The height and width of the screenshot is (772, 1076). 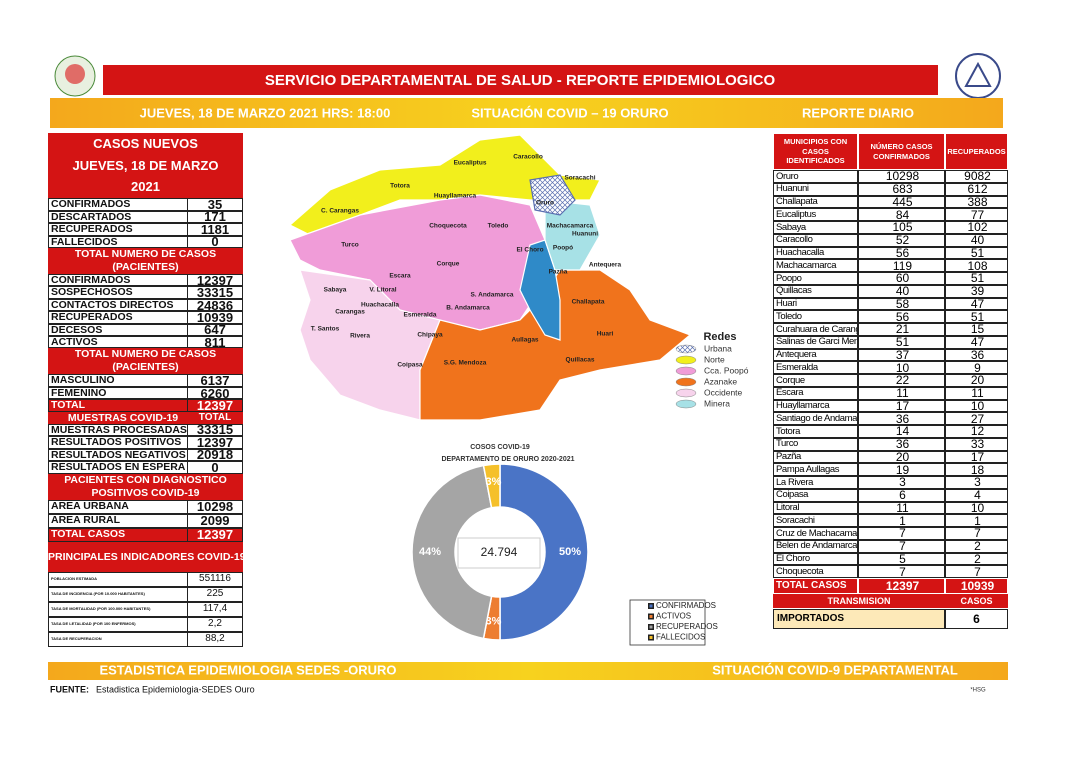 What do you see at coordinates (605, 334) in the screenshot?
I see `map-label: Huari` at bounding box center [605, 334].